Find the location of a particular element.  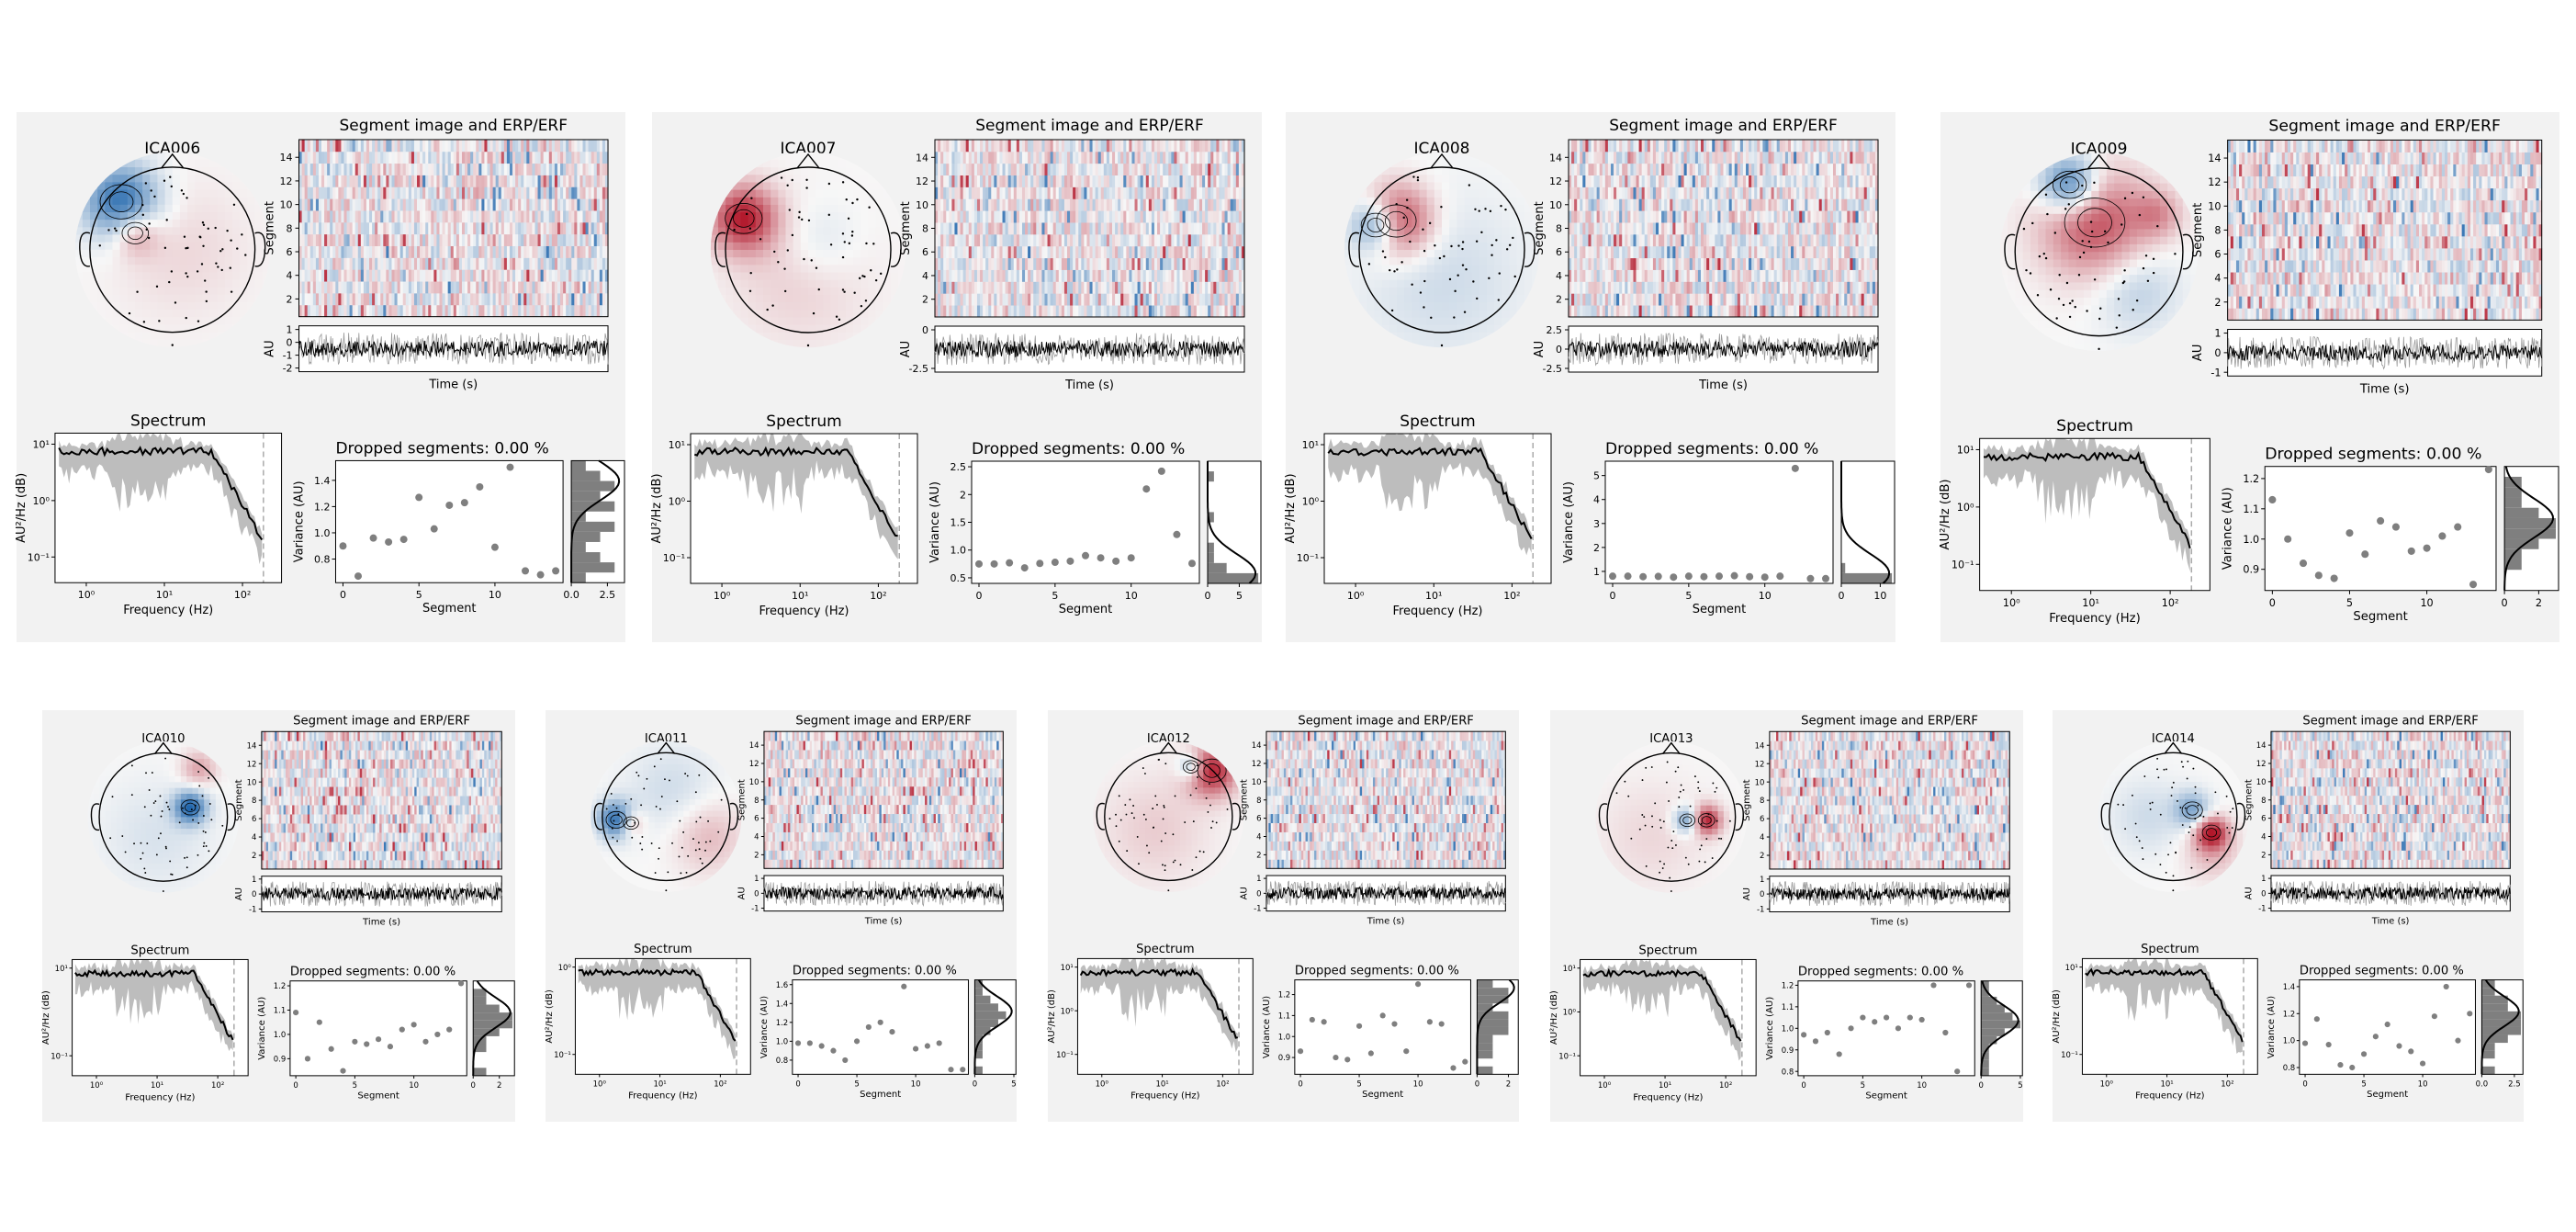

nose is located at coordinates (2099, 161).